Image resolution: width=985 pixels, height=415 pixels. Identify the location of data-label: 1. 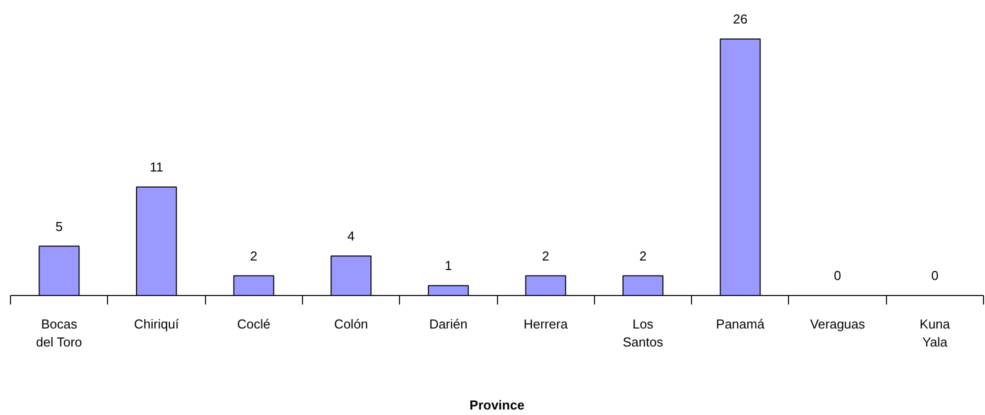
(448, 266).